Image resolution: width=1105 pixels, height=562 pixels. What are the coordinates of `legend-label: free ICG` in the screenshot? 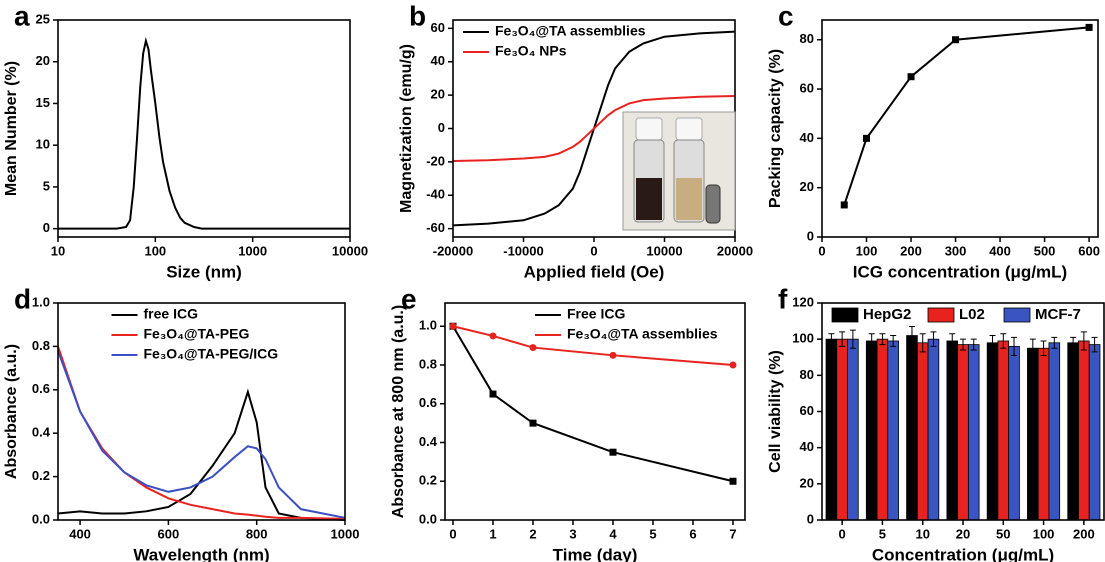 It's located at (171, 314).